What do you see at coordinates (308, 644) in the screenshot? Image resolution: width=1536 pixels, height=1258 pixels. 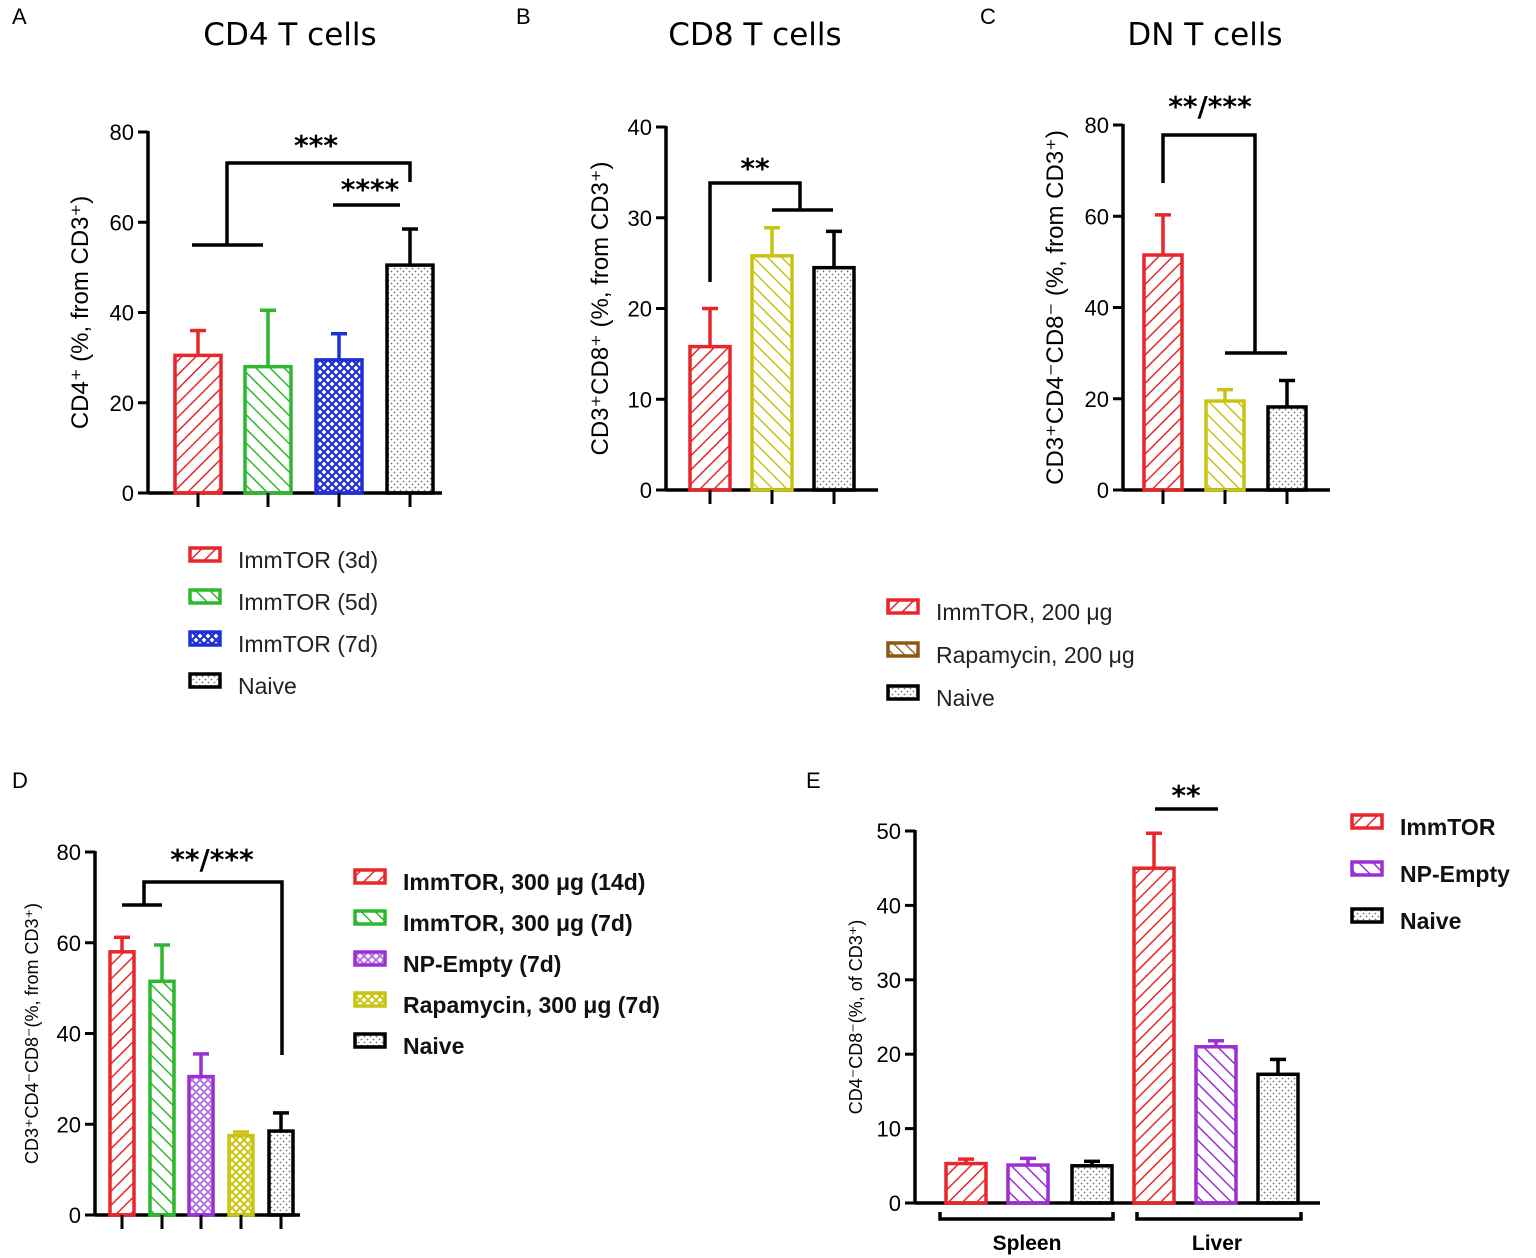 I see `legend-a-2: ImmTOR (7d)` at bounding box center [308, 644].